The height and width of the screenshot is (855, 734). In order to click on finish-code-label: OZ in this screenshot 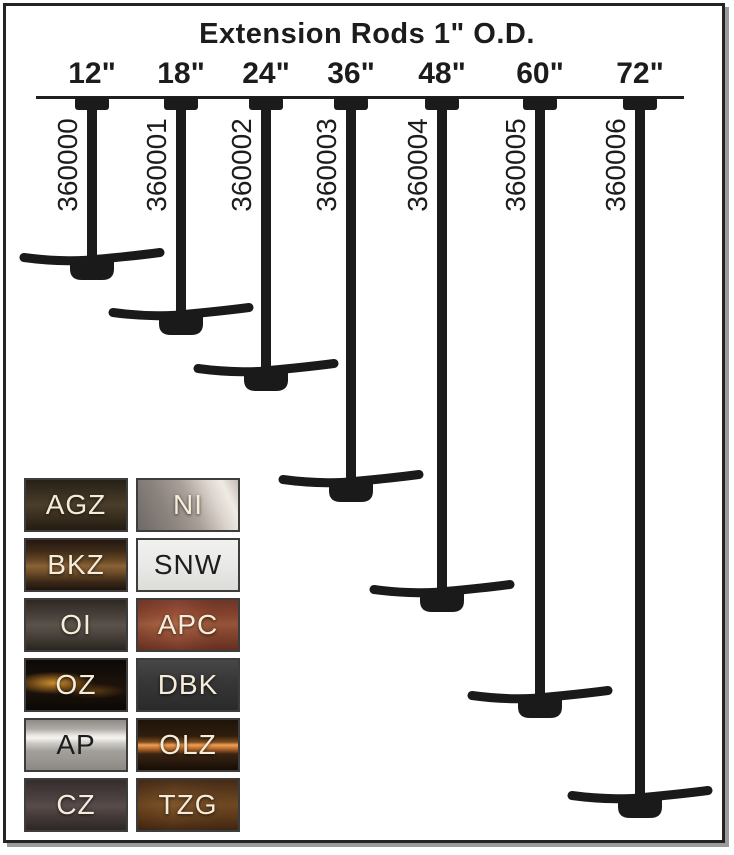, I will do `click(76, 684)`.